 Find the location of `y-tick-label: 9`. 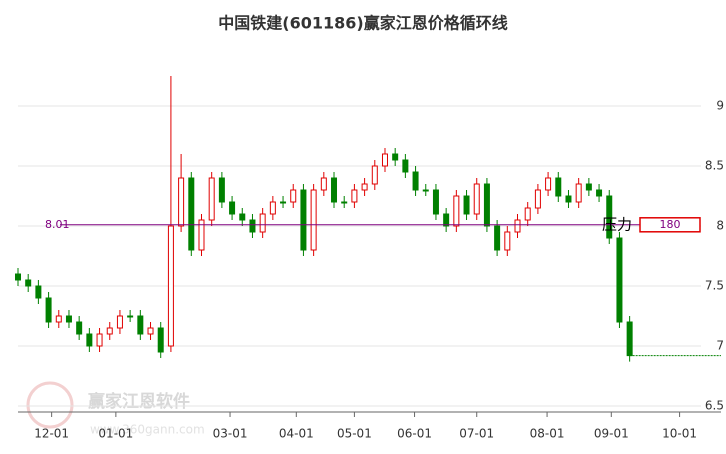

y-tick-label: 9 is located at coordinates (720, 106).